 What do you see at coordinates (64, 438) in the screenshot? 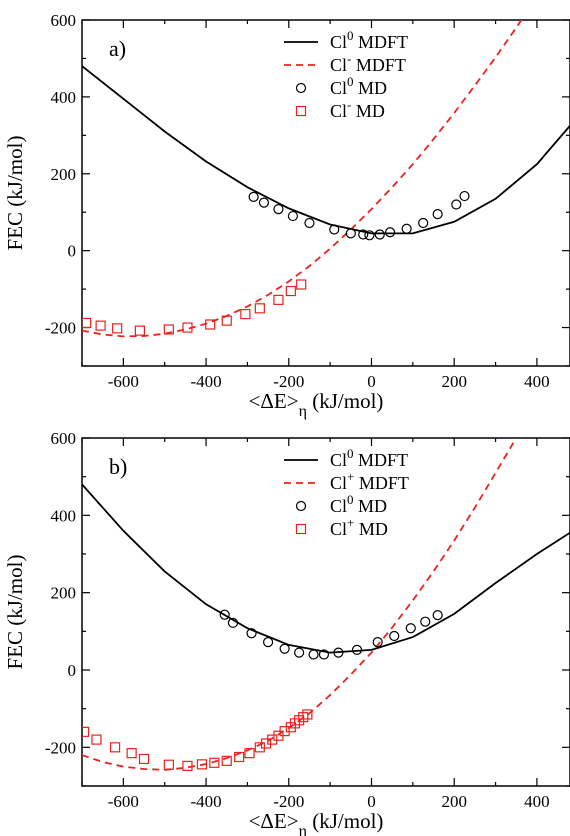
I see `y-tick-label: 600` at bounding box center [64, 438].